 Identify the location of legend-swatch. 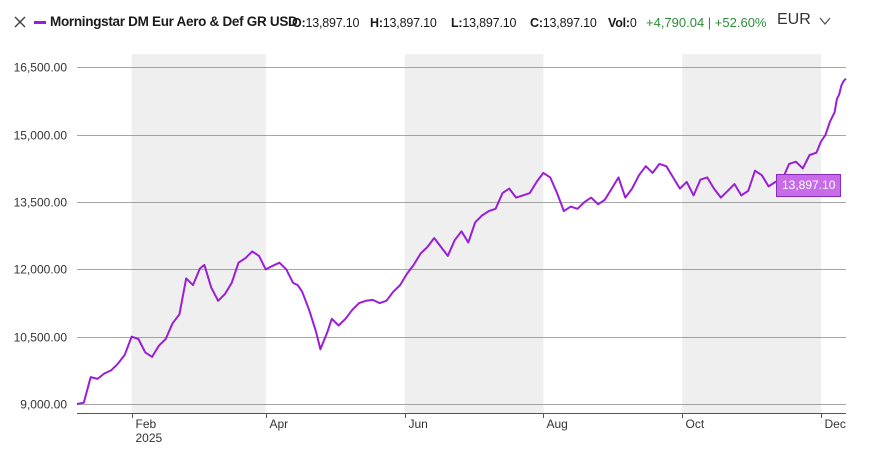
(40, 22).